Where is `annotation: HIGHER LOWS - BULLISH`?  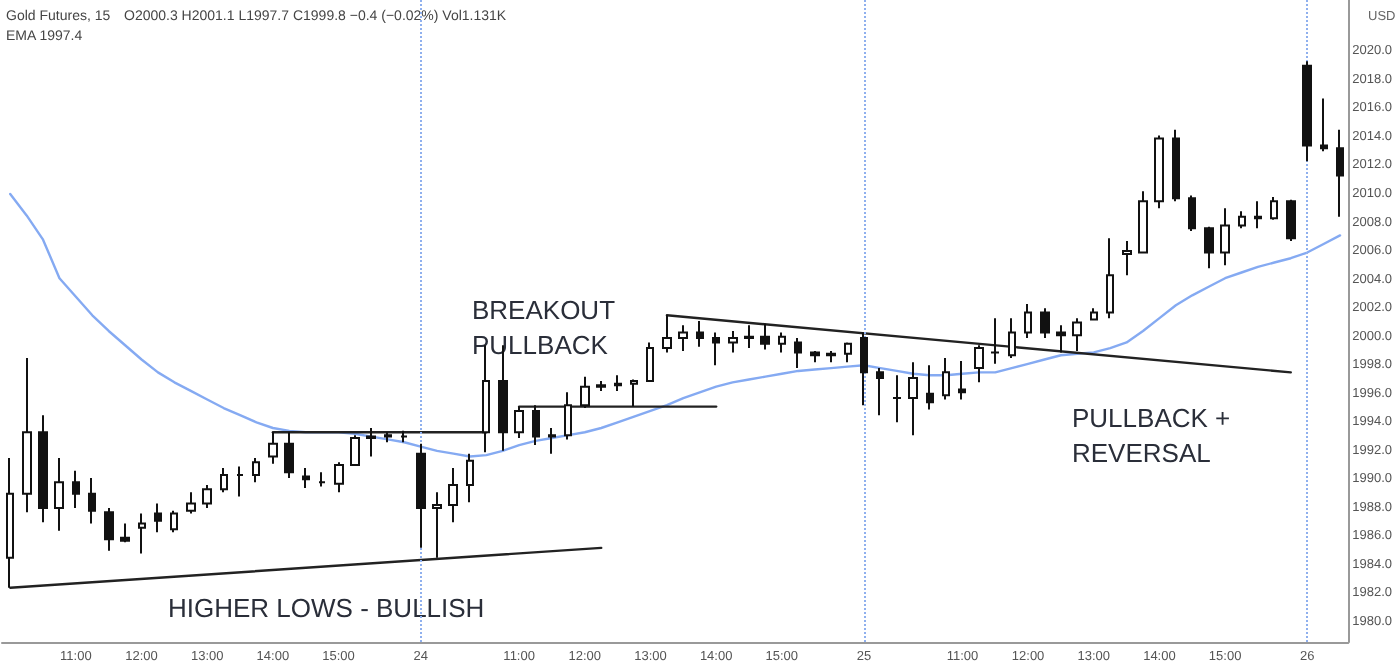
annotation: HIGHER LOWS - BULLISH is located at coordinates (326, 607).